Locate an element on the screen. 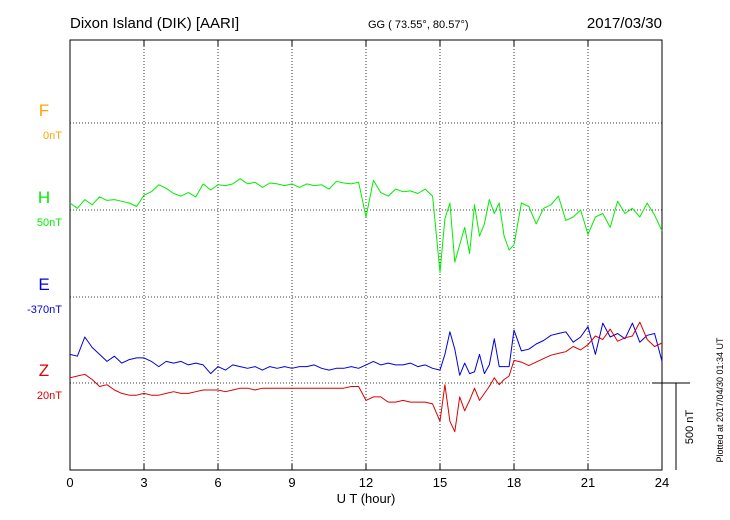 The width and height of the screenshot is (730, 520). x-tick-label-6: 6 is located at coordinates (217, 482).